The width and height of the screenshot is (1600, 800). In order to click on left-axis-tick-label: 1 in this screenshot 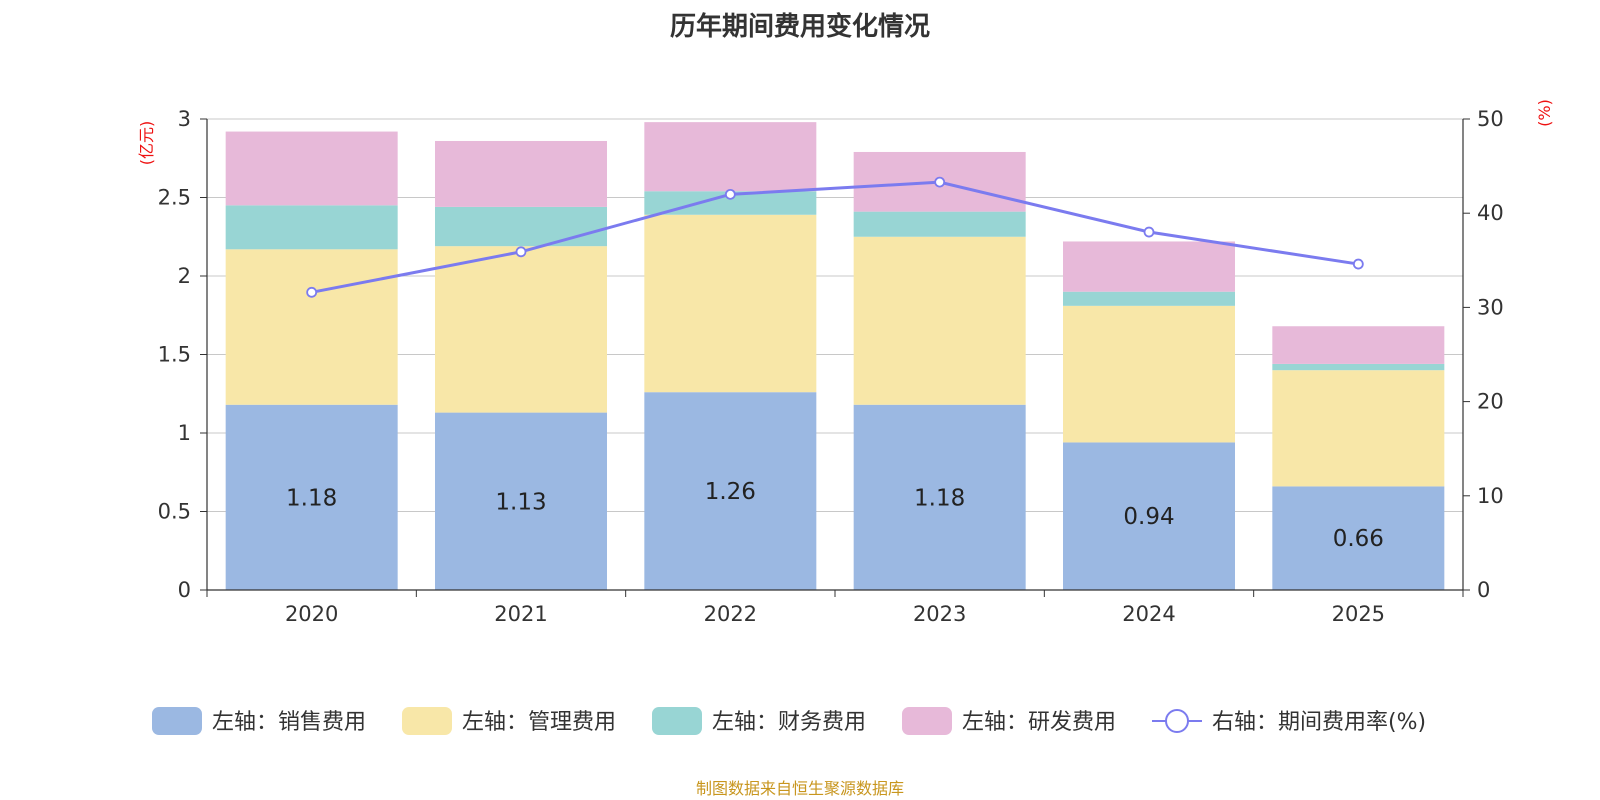, I will do `click(184, 433)`.